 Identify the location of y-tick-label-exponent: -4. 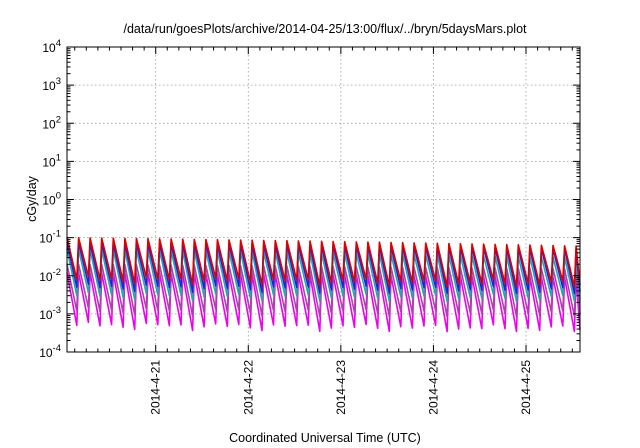
(57, 348).